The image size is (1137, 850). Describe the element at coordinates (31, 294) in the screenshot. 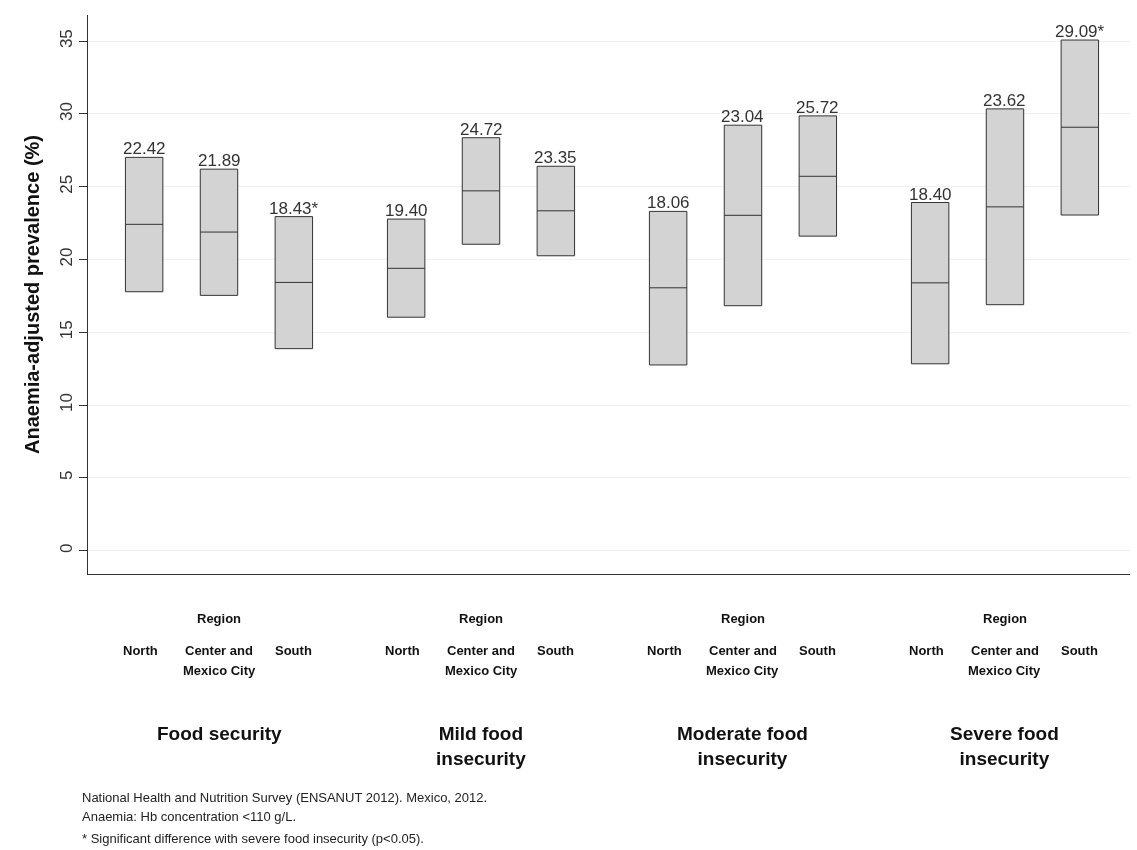

I see `y-axis-title: Anaemia-adjusted prevalence (%)` at that location.